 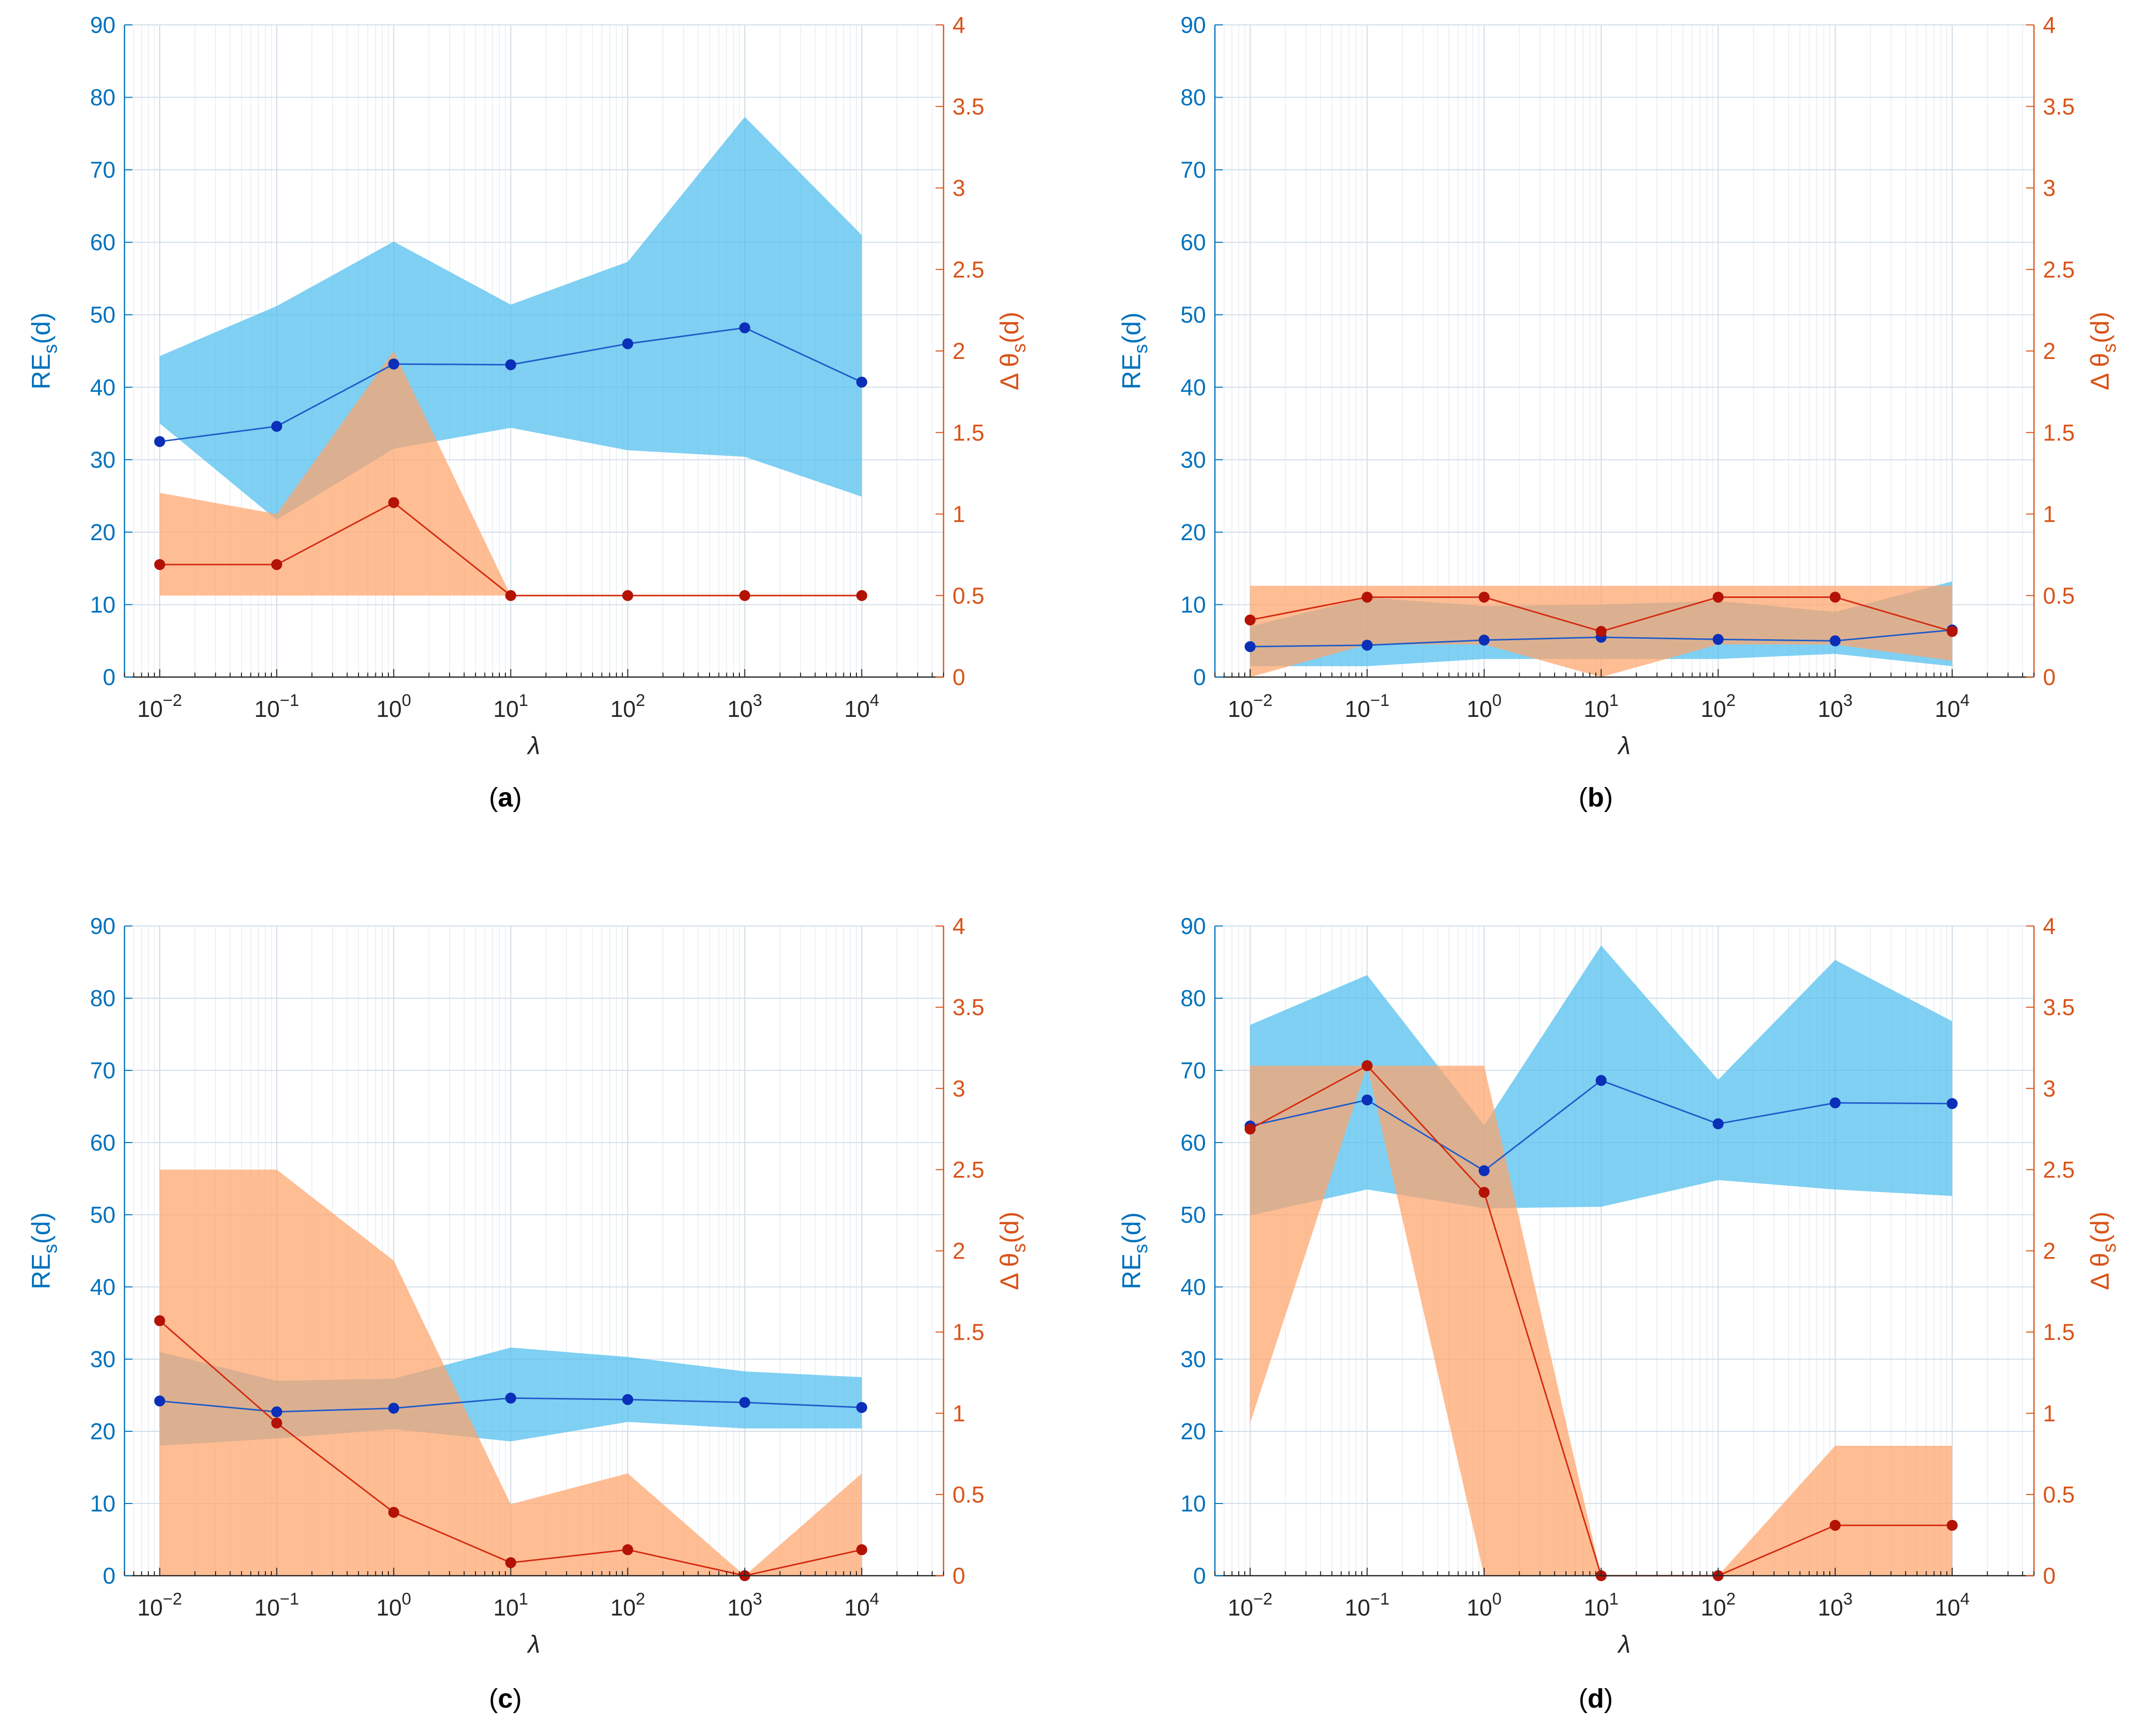 I want to click on right-tick-label: 0.5, so click(x=2059, y=595).